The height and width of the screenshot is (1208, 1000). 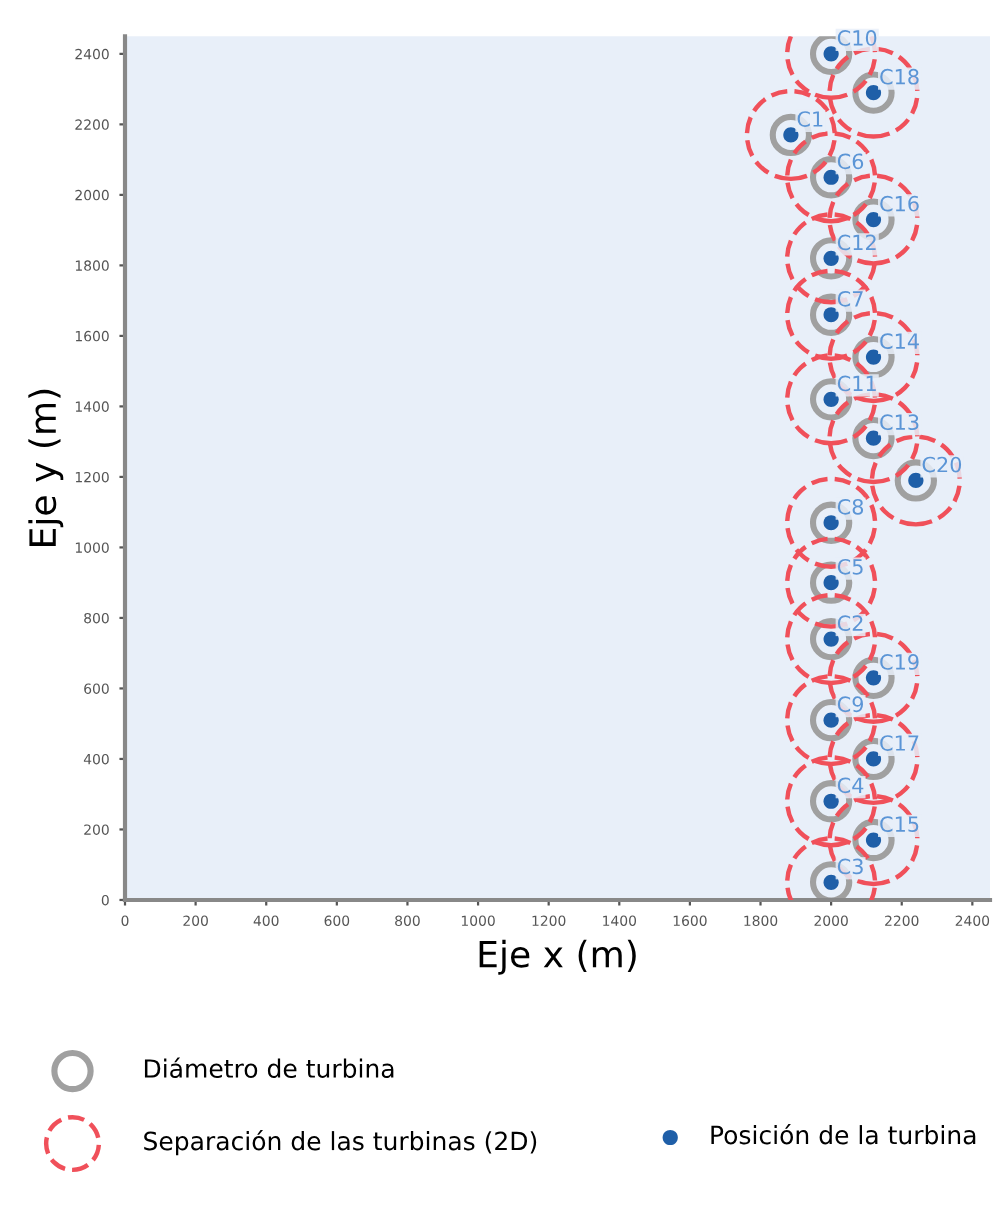 What do you see at coordinates (557, 957) in the screenshot?
I see `x-axis-title: Eje x (m)` at bounding box center [557, 957].